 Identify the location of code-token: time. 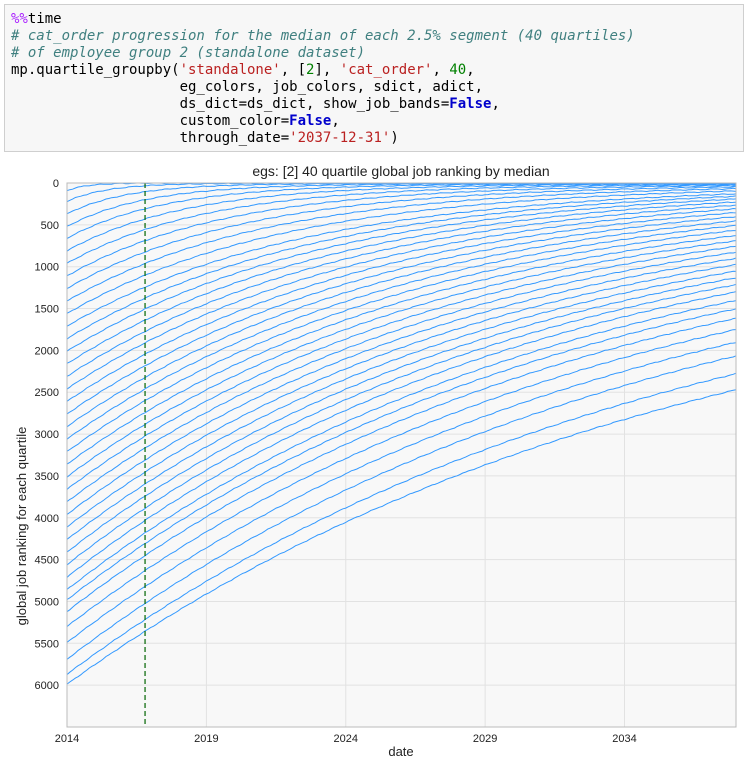
(44, 19).